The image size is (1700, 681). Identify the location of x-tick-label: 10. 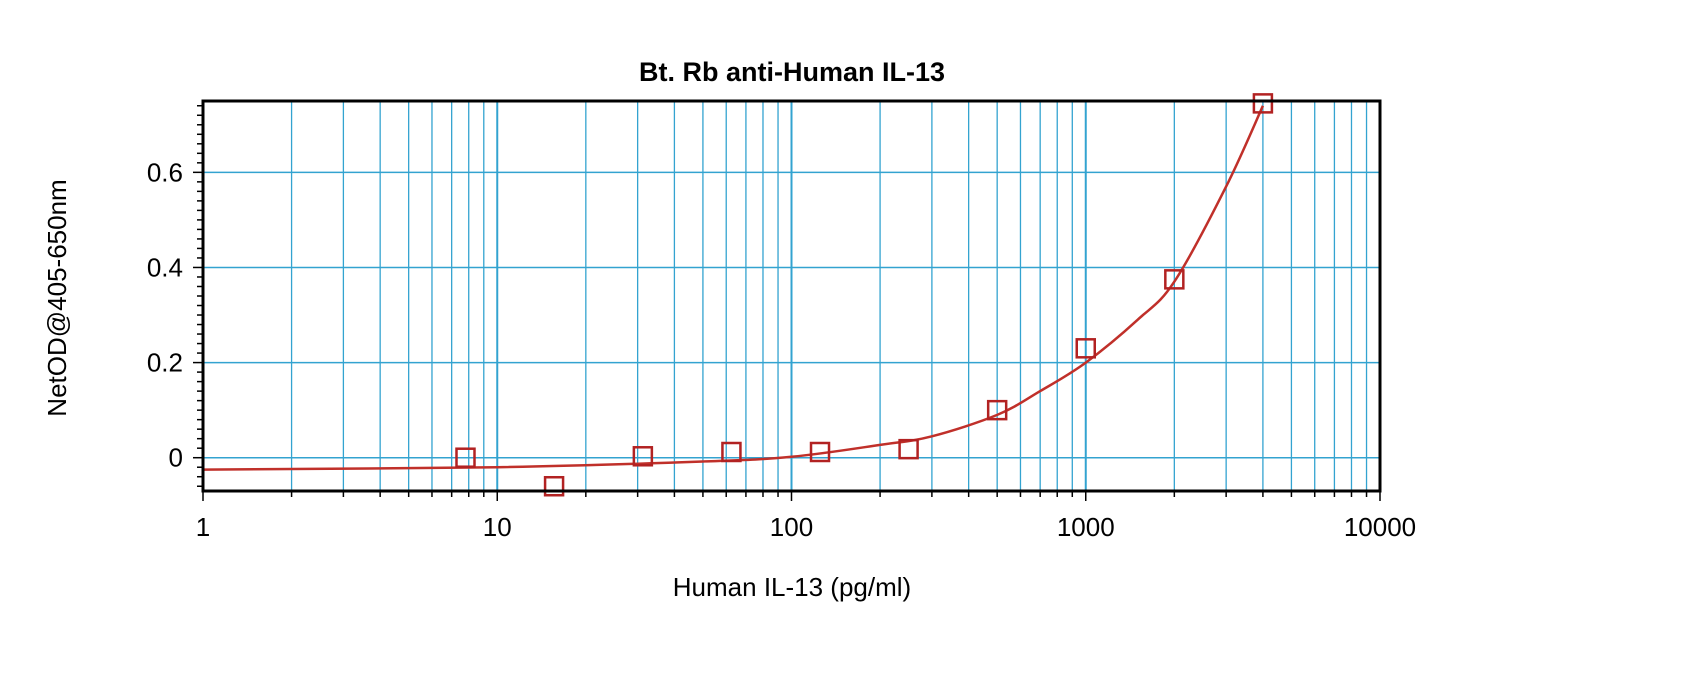
(497, 527).